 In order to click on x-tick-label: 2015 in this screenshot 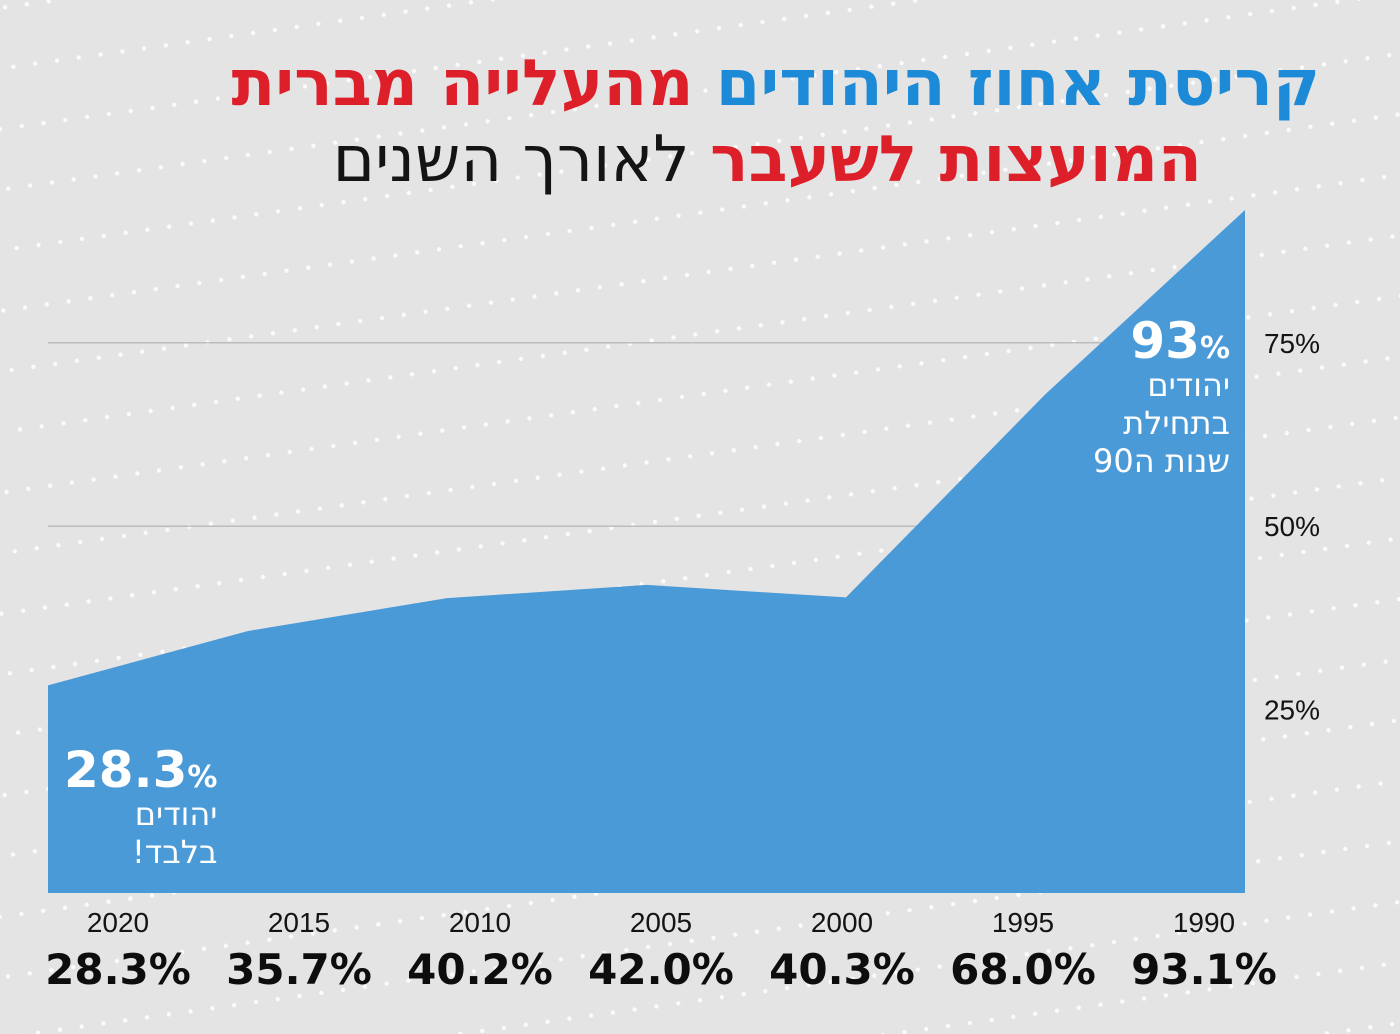, I will do `click(299, 922)`.